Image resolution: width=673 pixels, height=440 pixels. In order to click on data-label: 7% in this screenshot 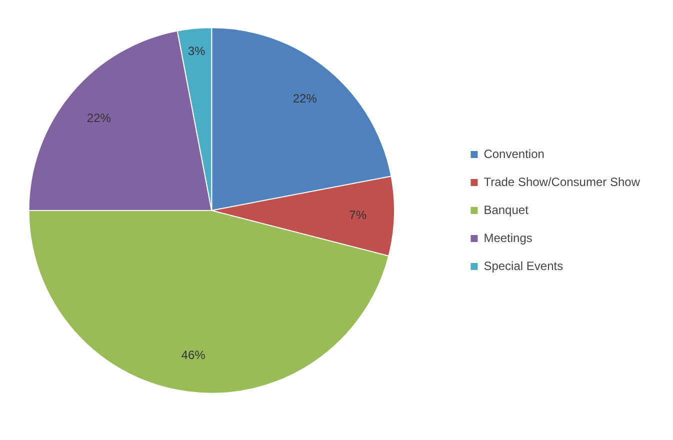, I will do `click(358, 215)`.